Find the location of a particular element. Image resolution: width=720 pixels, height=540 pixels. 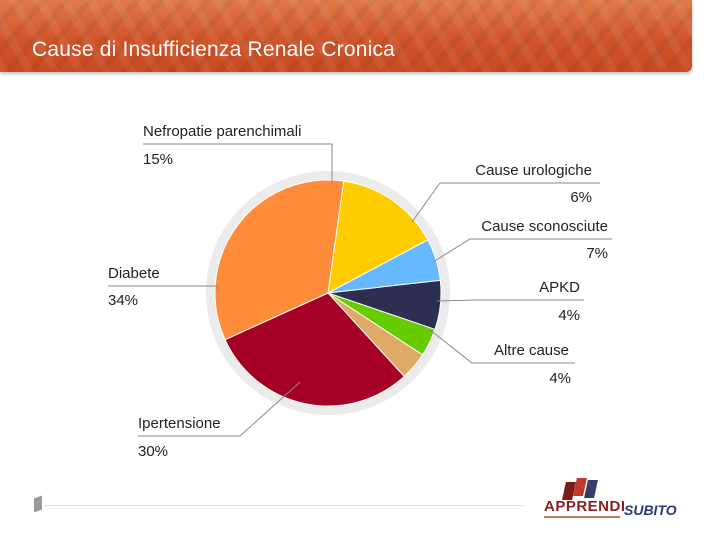

slice-value-altre-cause: 4% is located at coordinates (560, 378).